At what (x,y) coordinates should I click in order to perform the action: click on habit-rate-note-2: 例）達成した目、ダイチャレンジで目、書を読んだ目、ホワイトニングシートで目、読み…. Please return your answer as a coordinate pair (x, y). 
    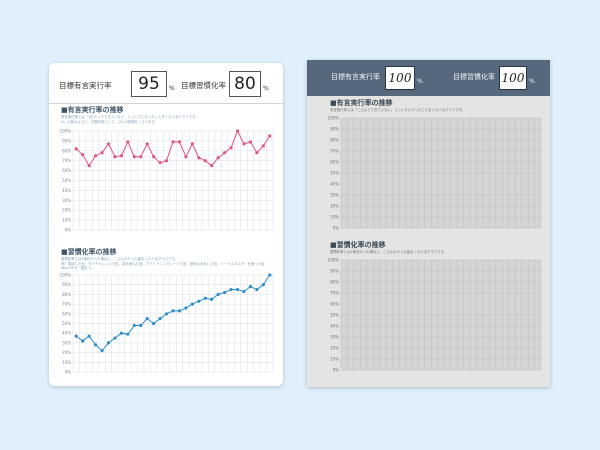
    Looking at the image, I should click on (164, 266).